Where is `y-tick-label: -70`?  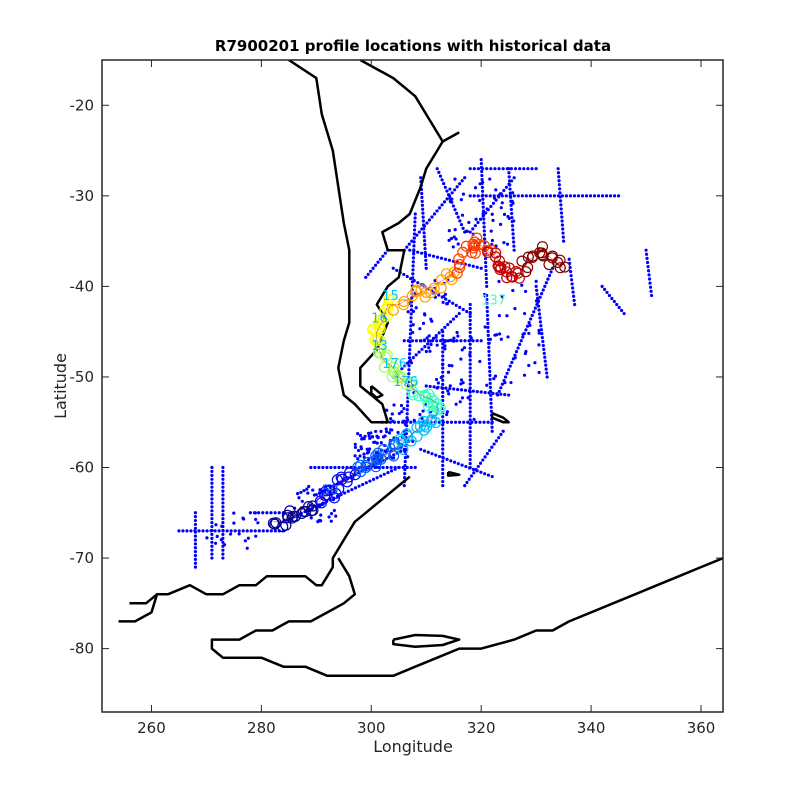 y-tick-label: -70 is located at coordinates (82, 558).